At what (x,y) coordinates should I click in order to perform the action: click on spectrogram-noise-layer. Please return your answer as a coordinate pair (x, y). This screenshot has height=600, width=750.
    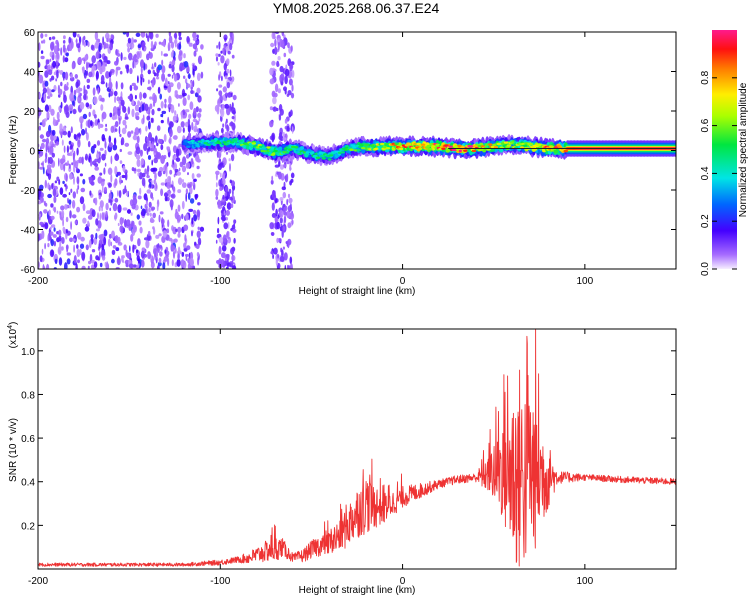
    Looking at the image, I should click on (166, 150).